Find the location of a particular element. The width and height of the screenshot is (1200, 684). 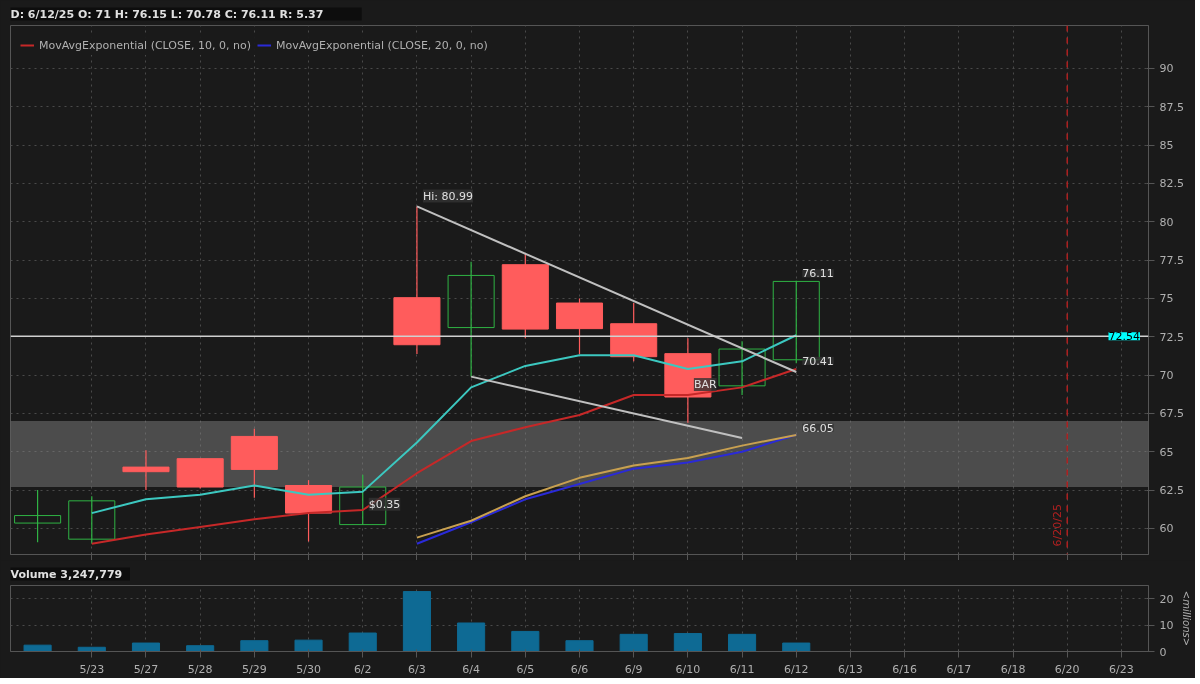

y-tick-label: 90 is located at coordinates (1166, 69).